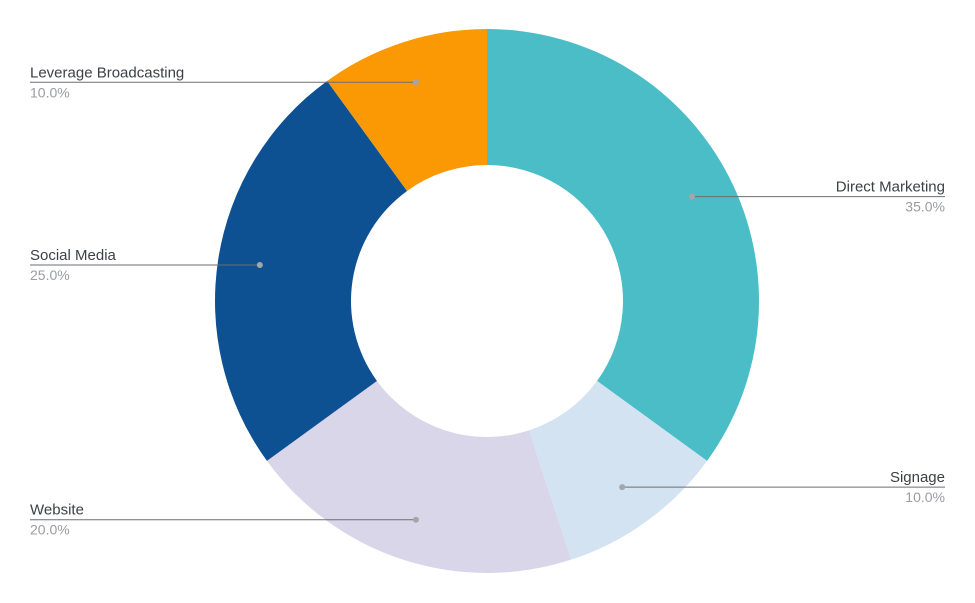  I want to click on slice-value-direct-marketing: 35.0%, so click(925, 207).